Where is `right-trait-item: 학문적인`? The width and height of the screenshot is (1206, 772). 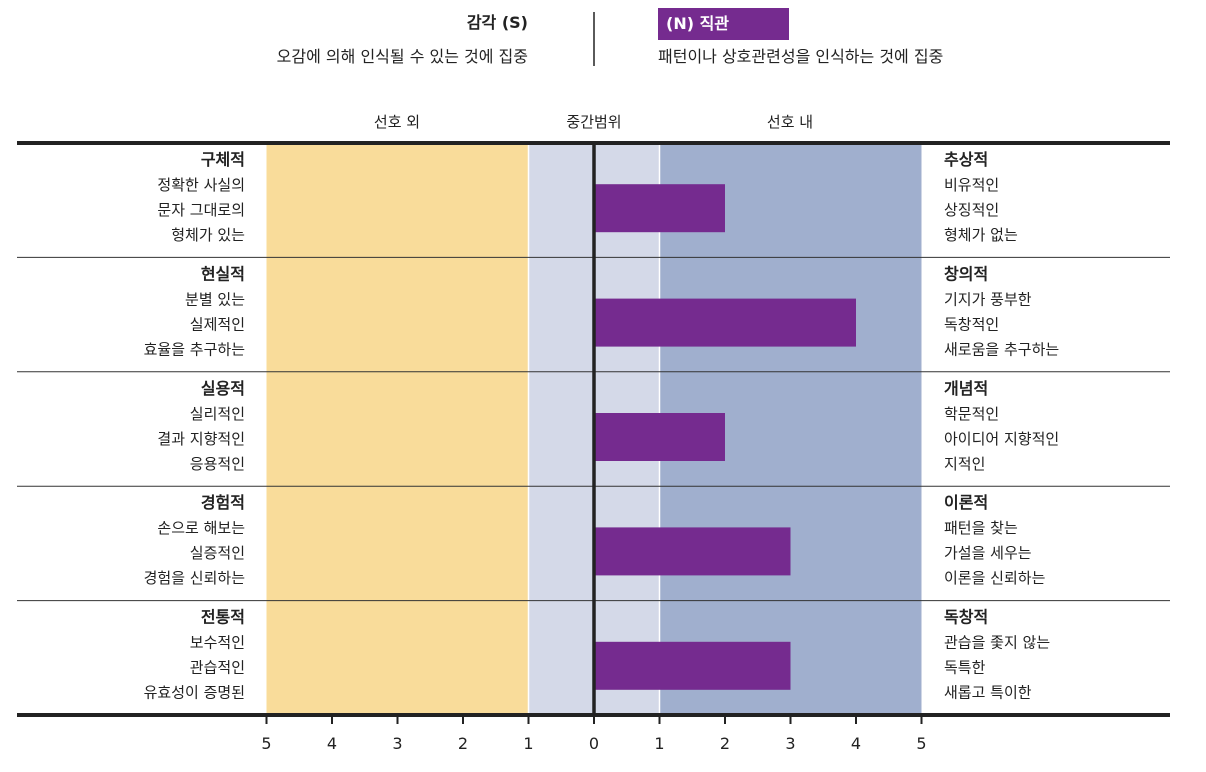
right-trait-item: 학문적인 is located at coordinates (971, 414).